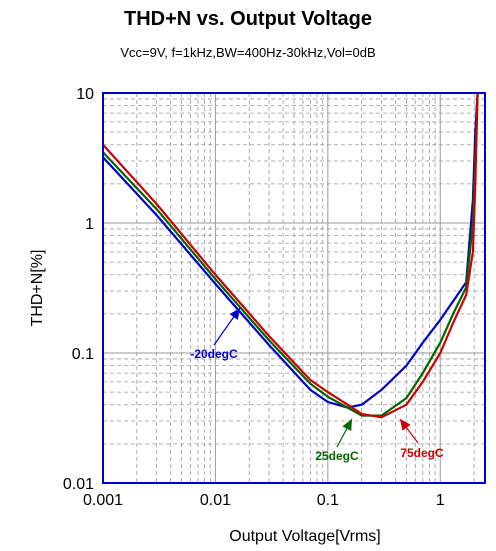  What do you see at coordinates (83, 354) in the screenshot?
I see `y-tick-label: 0.1` at bounding box center [83, 354].